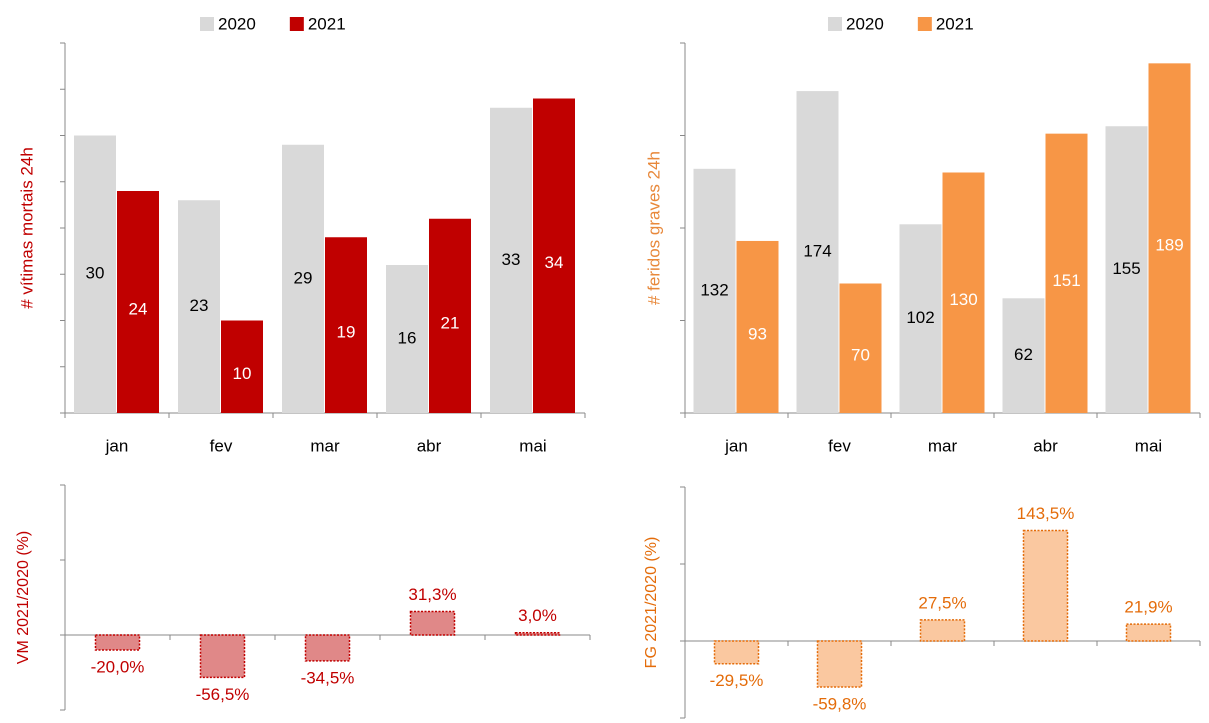 Image resolution: width=1209 pixels, height=723 pixels. Describe the element at coordinates (653, 228) in the screenshot. I see `y-axis-label: # feridos graves 24h` at that location.